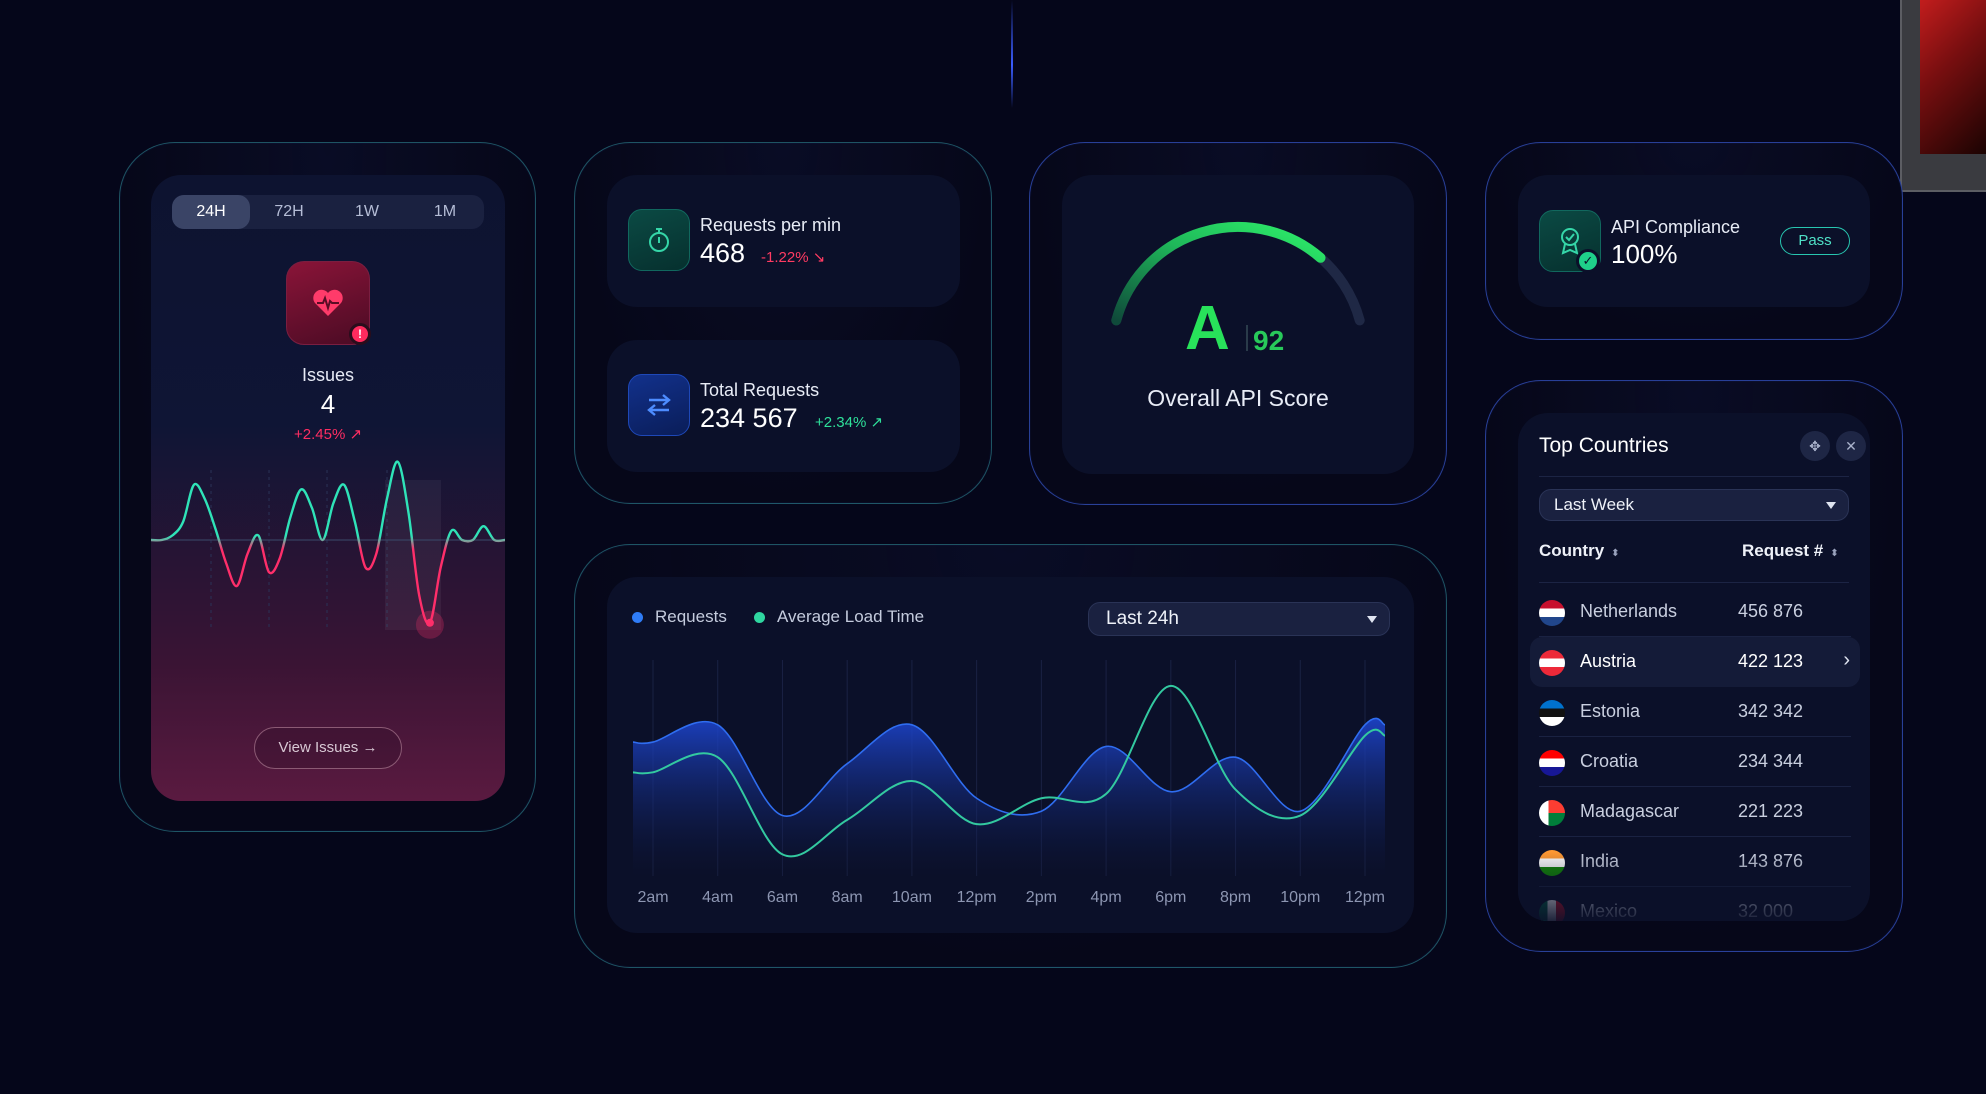 Image resolution: width=1986 pixels, height=1094 pixels. Describe the element at coordinates (1269, 340) in the screenshot. I see `score-value: 92` at that location.